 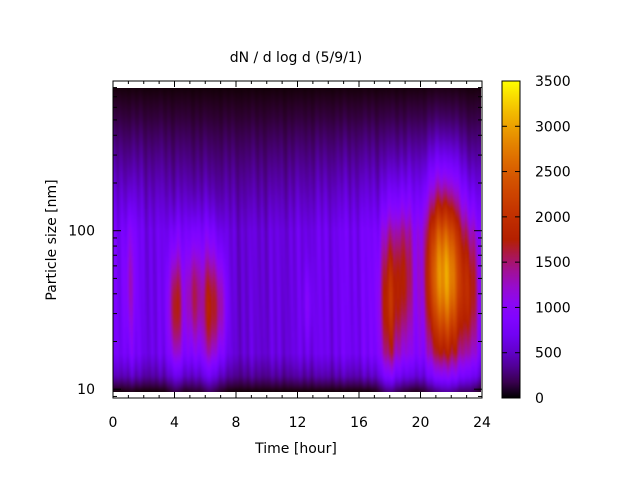 I want to click on colorbar-tick-label: 1000, so click(x=553, y=308).